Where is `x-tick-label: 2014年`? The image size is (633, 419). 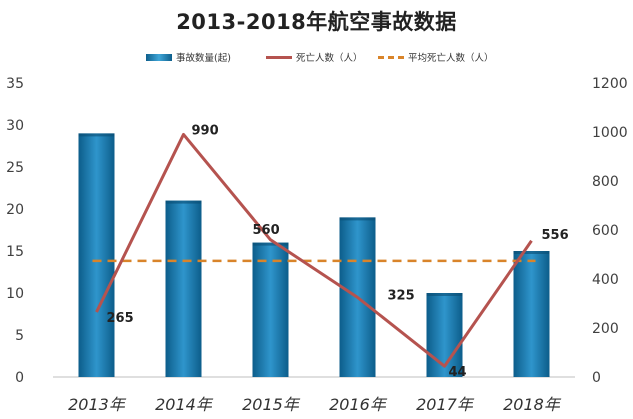 x-tick-label: 2014年 is located at coordinates (184, 404).